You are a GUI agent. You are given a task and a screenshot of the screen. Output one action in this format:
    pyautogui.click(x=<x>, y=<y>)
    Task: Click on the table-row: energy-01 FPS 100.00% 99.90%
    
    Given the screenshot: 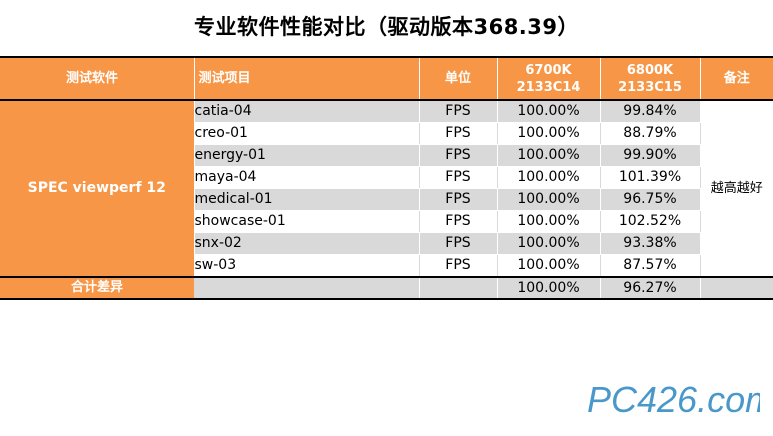 What is the action you would take?
    pyautogui.click(x=386, y=155)
    